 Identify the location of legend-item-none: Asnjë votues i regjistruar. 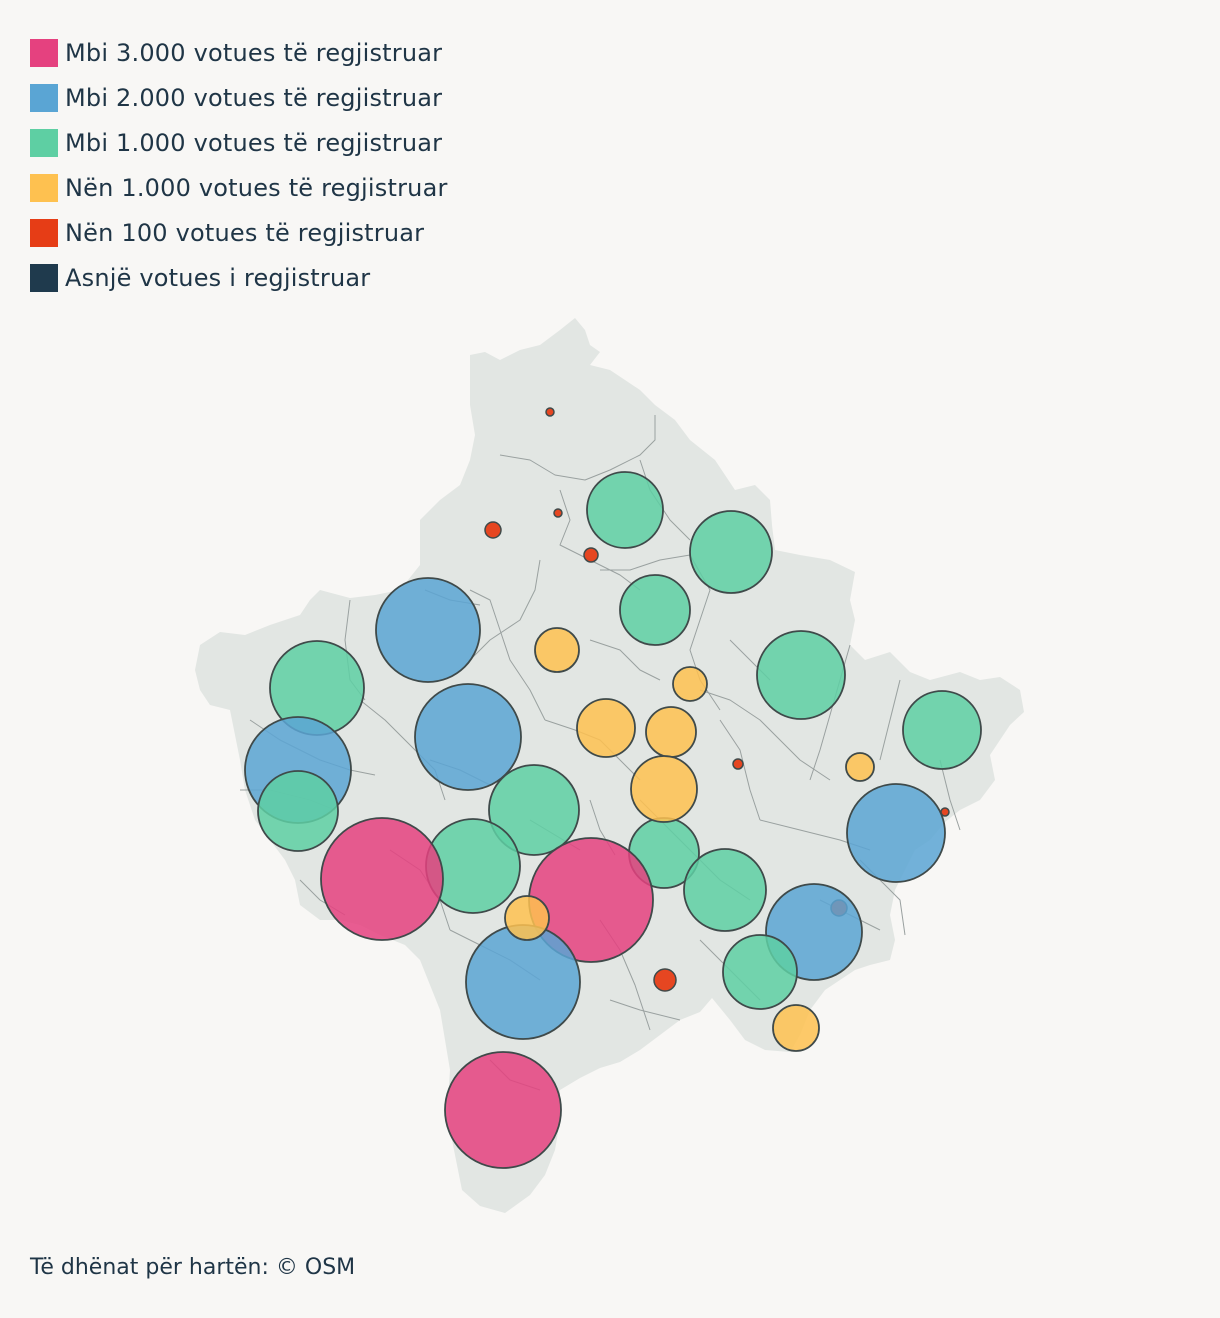
(239, 277).